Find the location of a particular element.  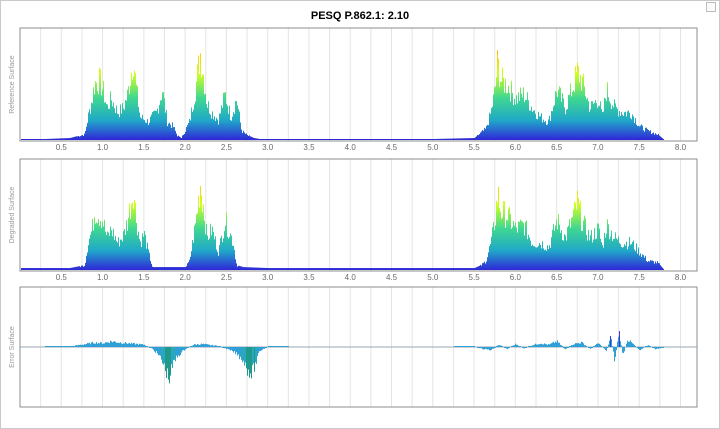

x-tick-label: 6.0 is located at coordinates (516, 277).